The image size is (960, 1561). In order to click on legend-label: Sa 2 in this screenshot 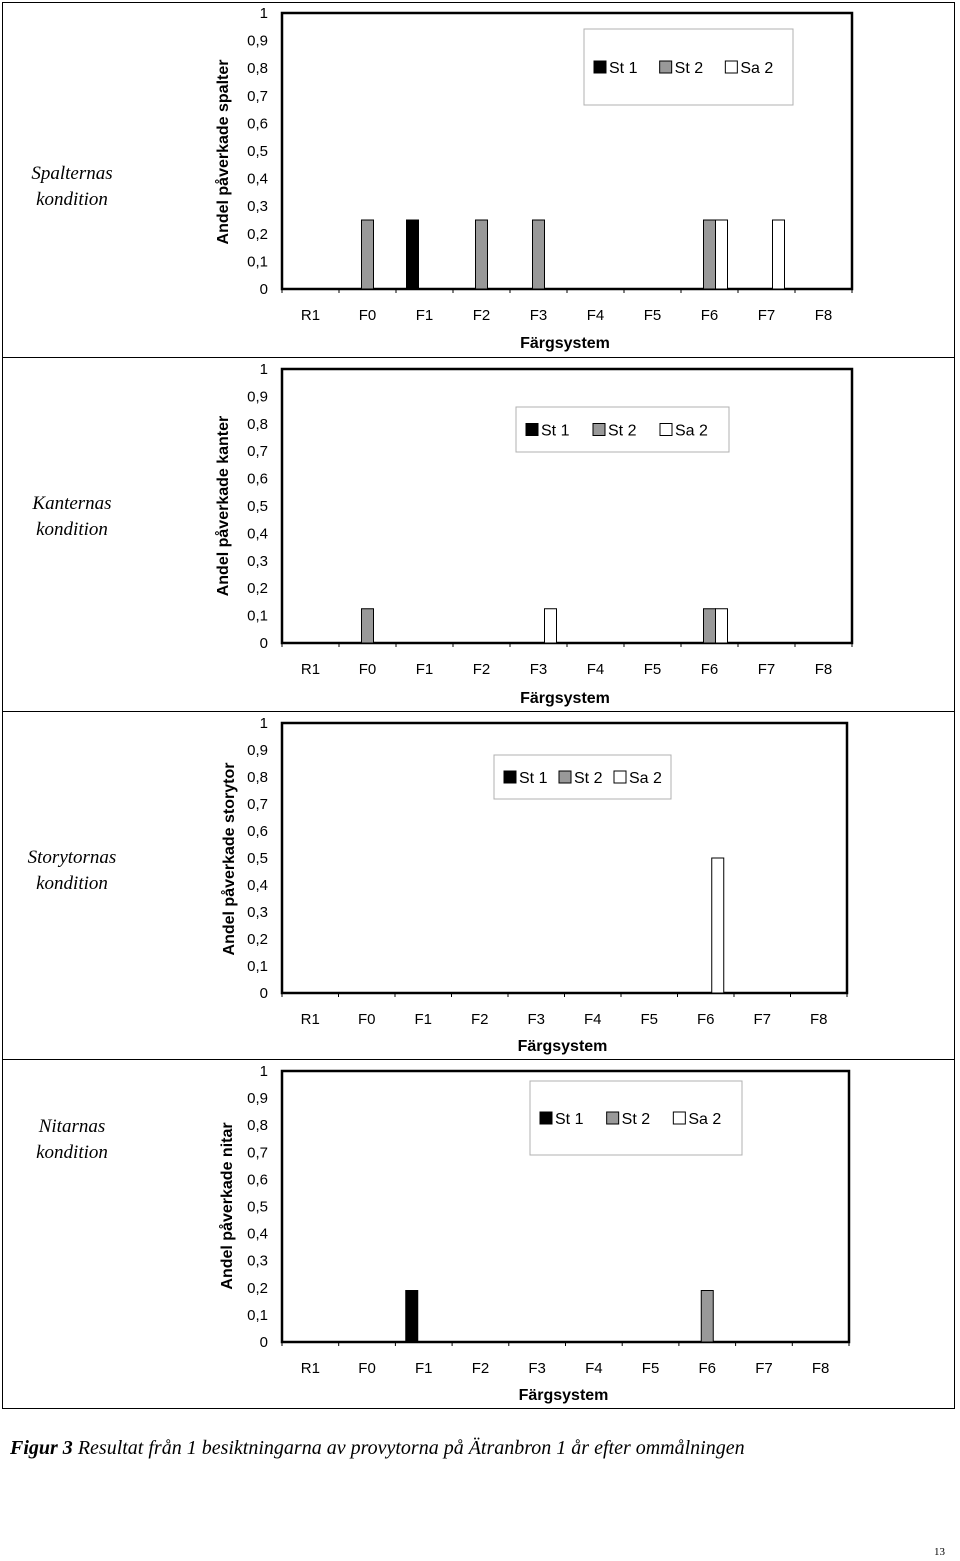, I will do `click(704, 1119)`.